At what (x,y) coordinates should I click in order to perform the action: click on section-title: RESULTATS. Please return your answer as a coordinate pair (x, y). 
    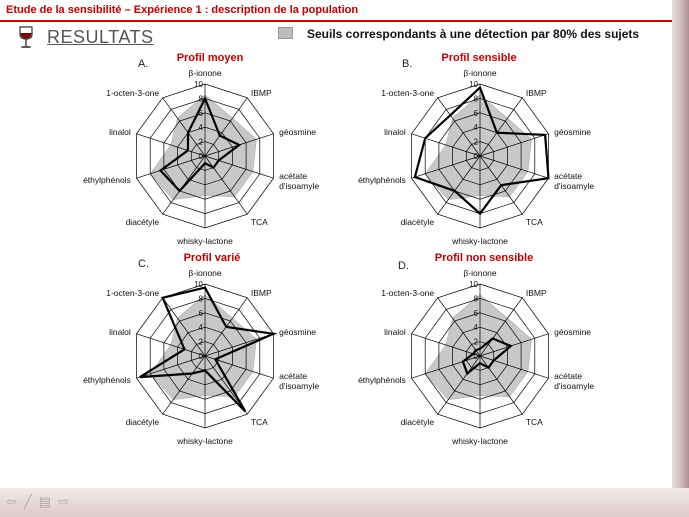
    Looking at the image, I should click on (100, 37).